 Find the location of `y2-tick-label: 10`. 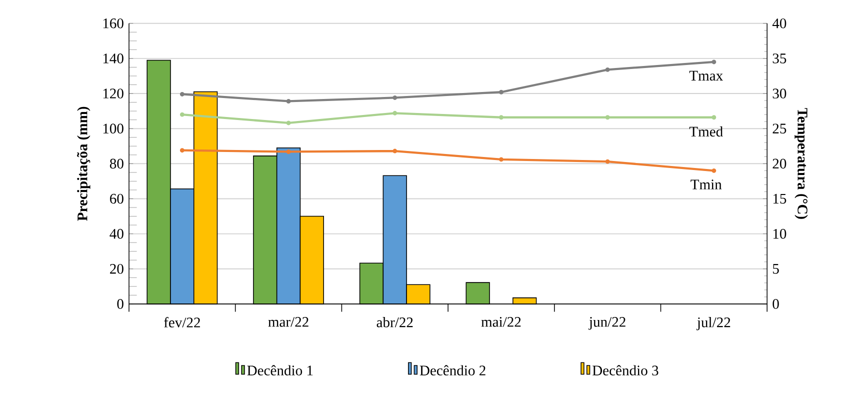

y2-tick-label: 10 is located at coordinates (779, 234).